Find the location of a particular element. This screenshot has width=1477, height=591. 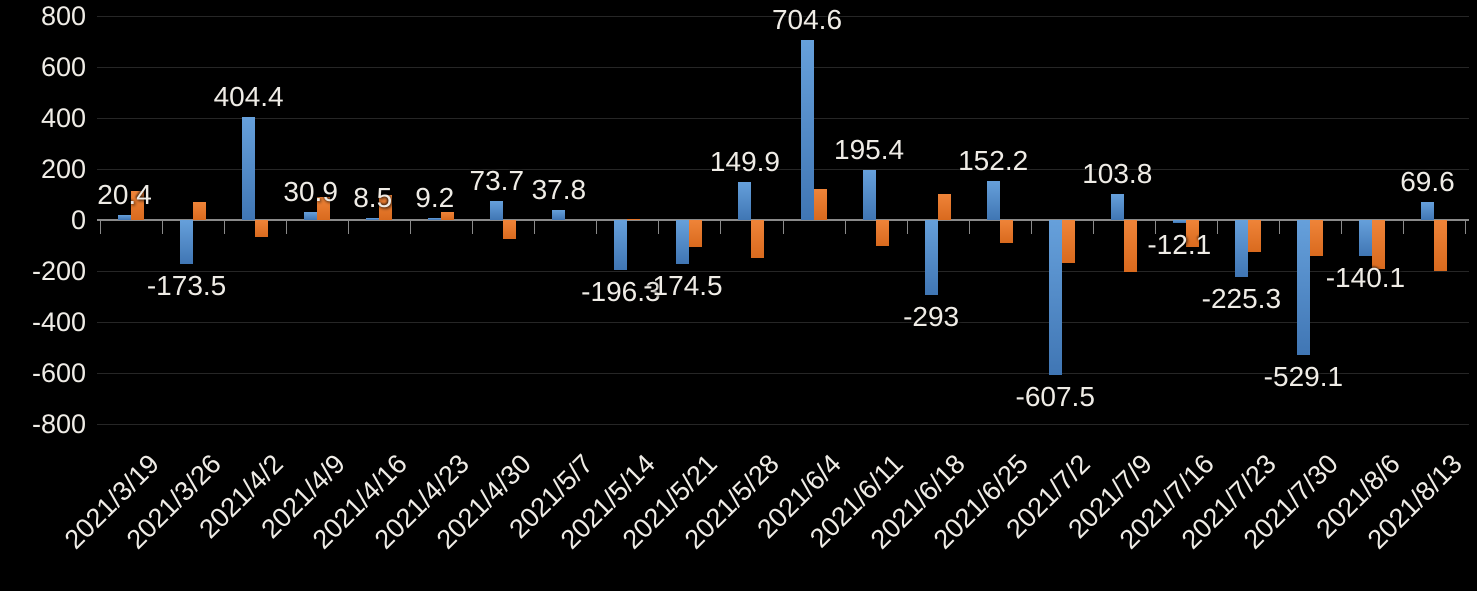

bar-blue-2021/7/9 is located at coordinates (1117, 206).